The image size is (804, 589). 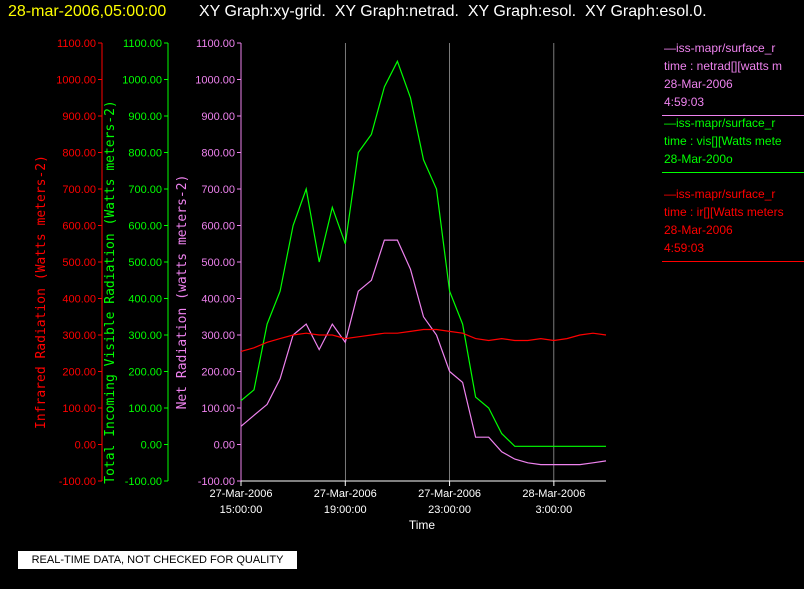 I want to click on vis-y-tick-label: -100.00, so click(x=143, y=482).